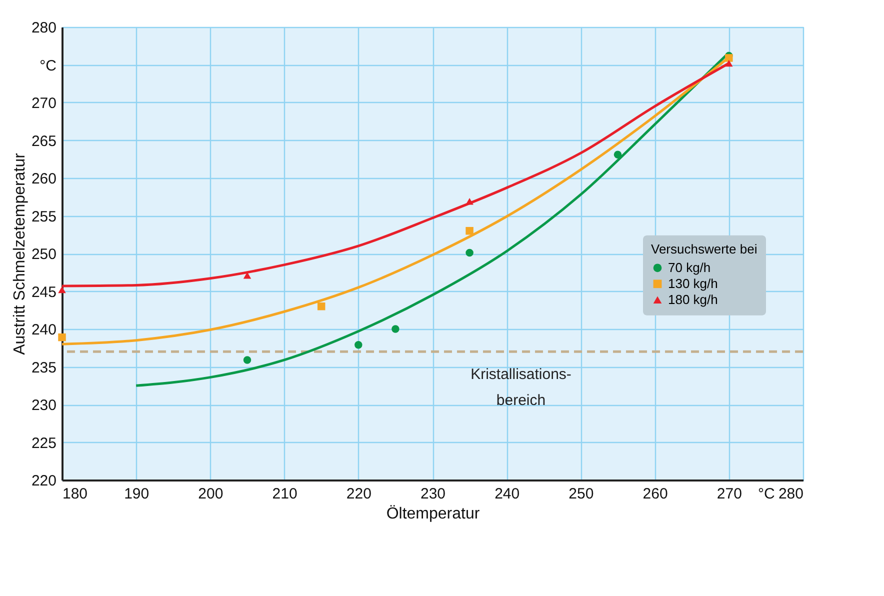  What do you see at coordinates (359, 494) in the screenshot?
I see `x-tick-label: 220` at bounding box center [359, 494].